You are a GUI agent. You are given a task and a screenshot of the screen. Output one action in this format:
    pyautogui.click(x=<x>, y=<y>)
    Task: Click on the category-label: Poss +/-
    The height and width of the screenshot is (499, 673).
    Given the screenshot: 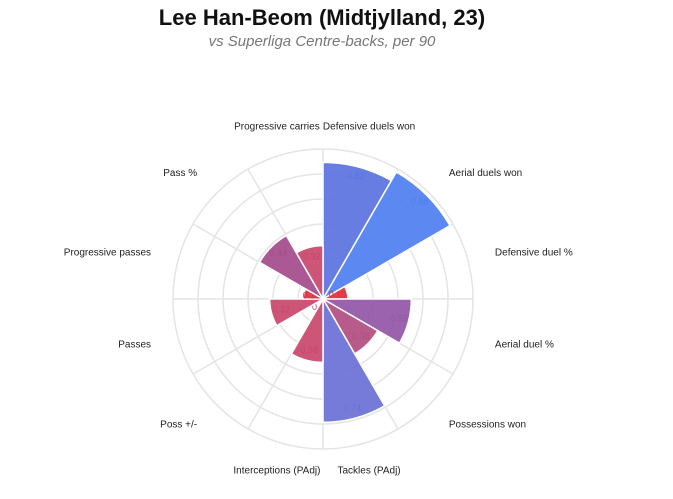 What is the action you would take?
    pyautogui.click(x=178, y=425)
    